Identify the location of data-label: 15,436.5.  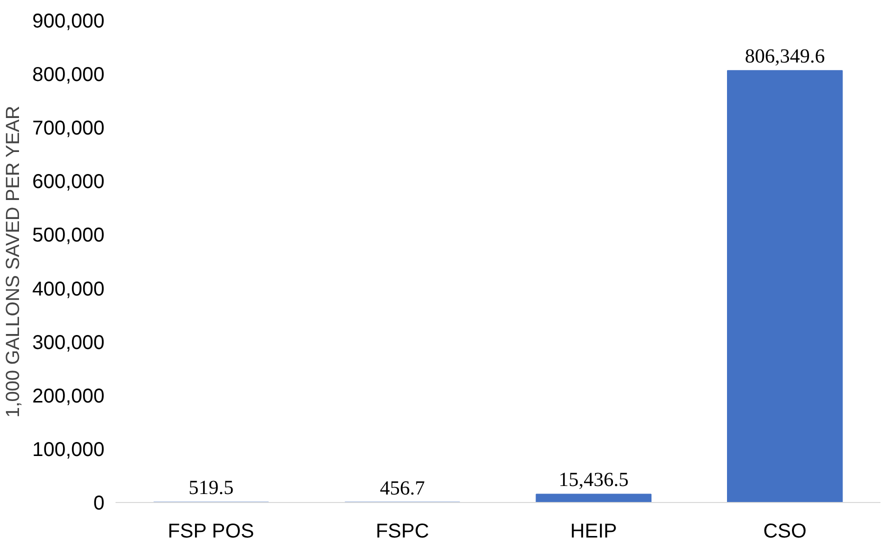
(593, 480).